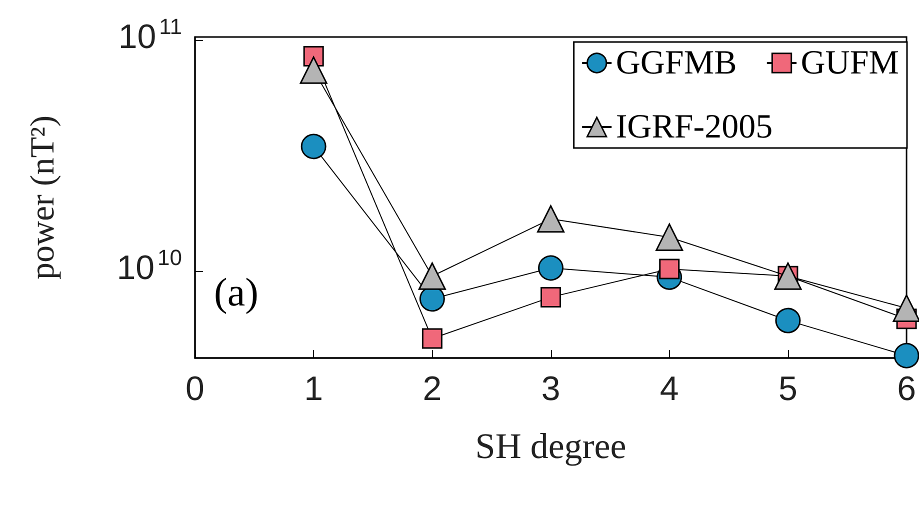 This screenshot has width=919, height=505. I want to click on y-tick-label: 10$^{11}$, so click(150, 36).